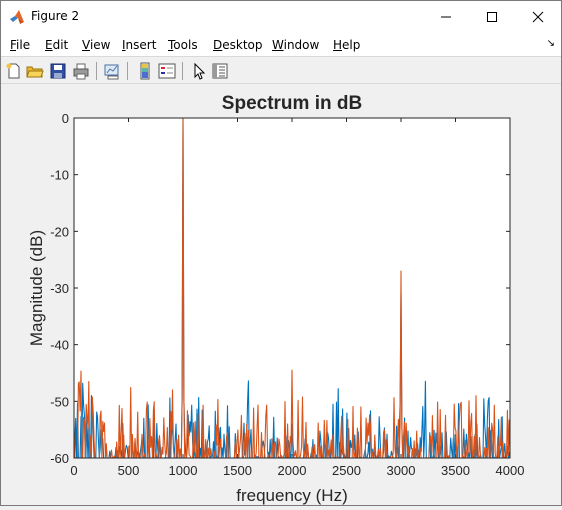  What do you see at coordinates (145, 71) in the screenshot?
I see `colorbar-icon` at bounding box center [145, 71].